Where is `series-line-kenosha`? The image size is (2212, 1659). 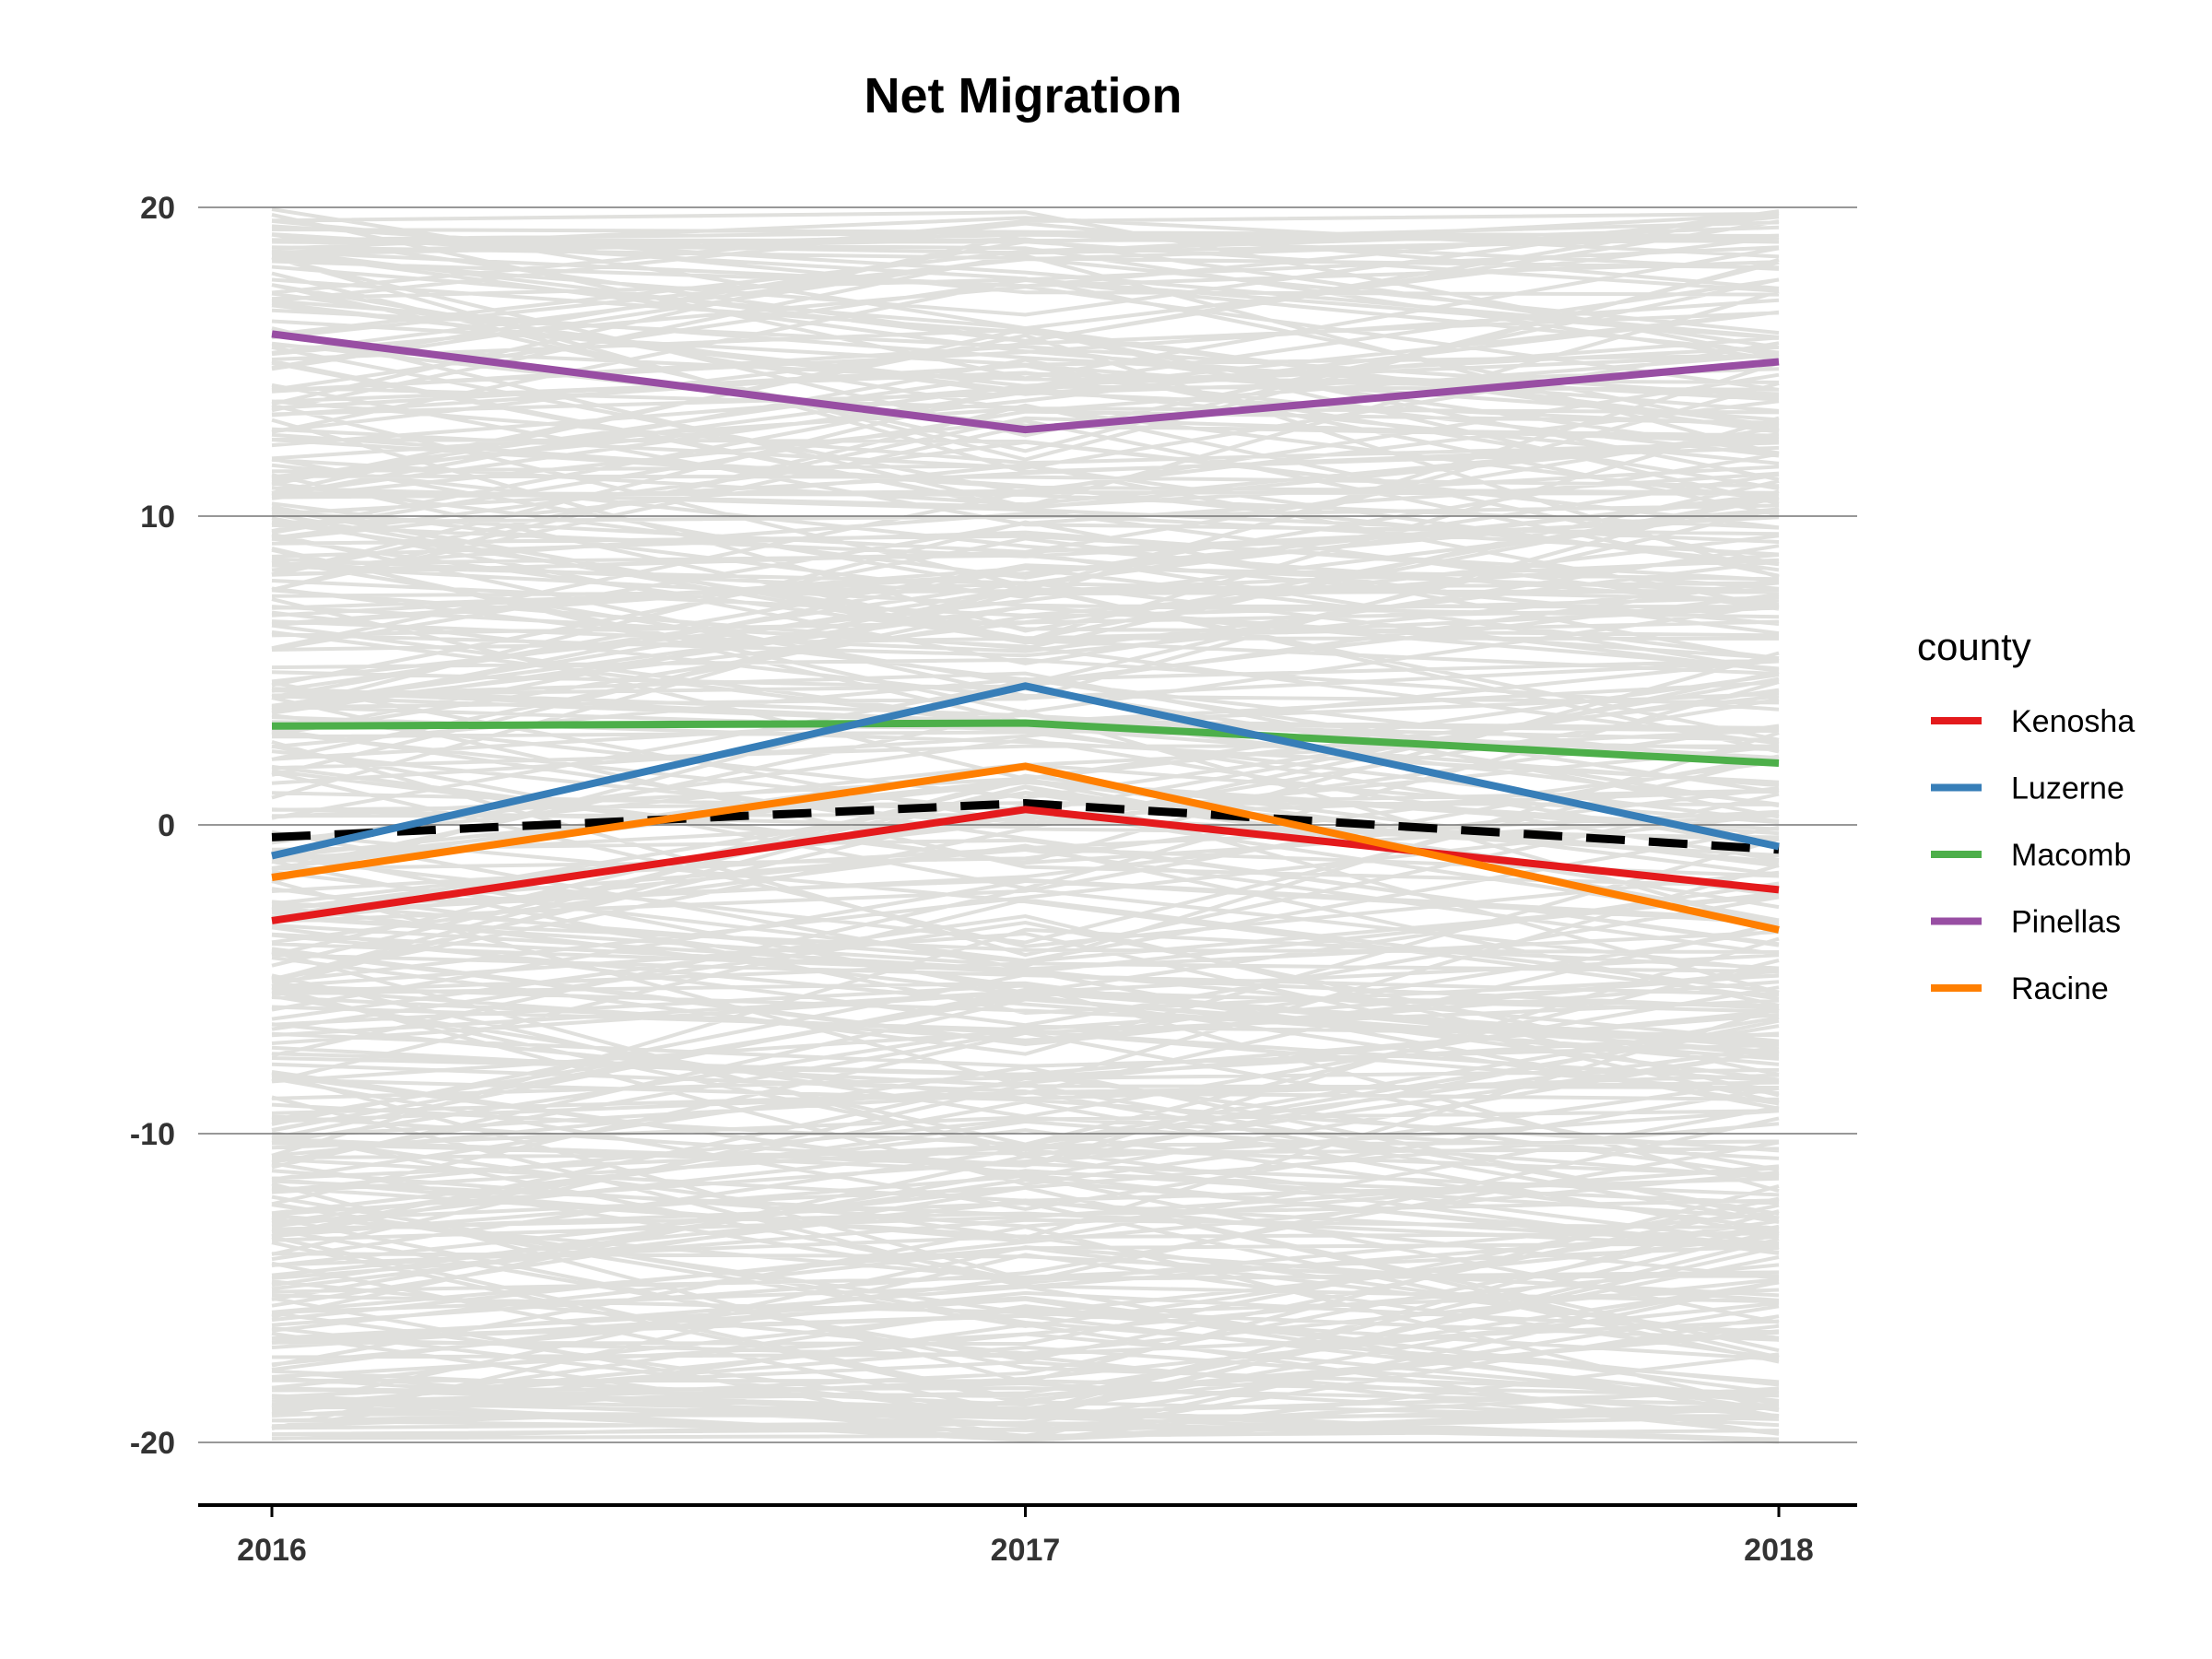
series-line-kenosha is located at coordinates (1025, 865).